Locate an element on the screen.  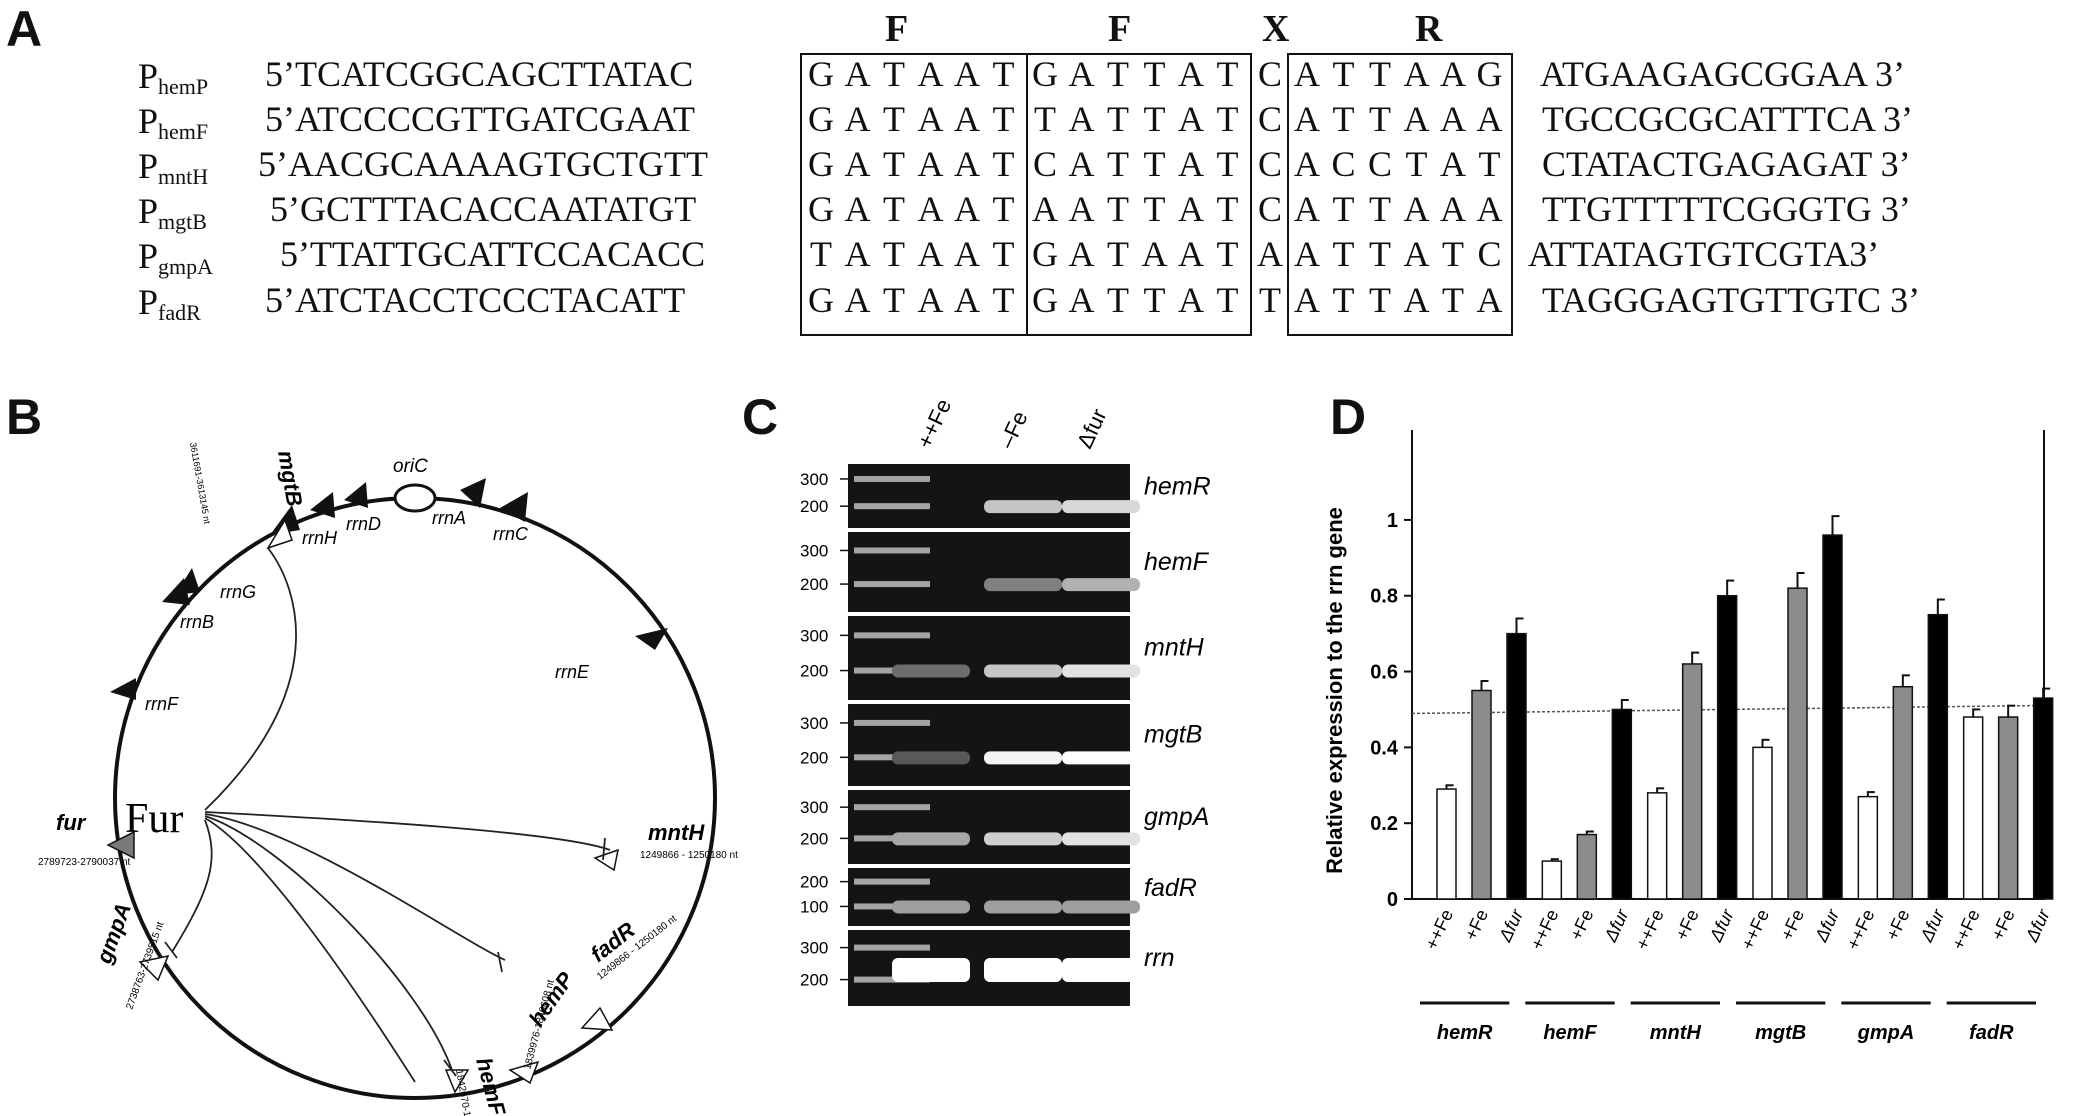
condition-label: ++Fe is located at coordinates (1755, 929).